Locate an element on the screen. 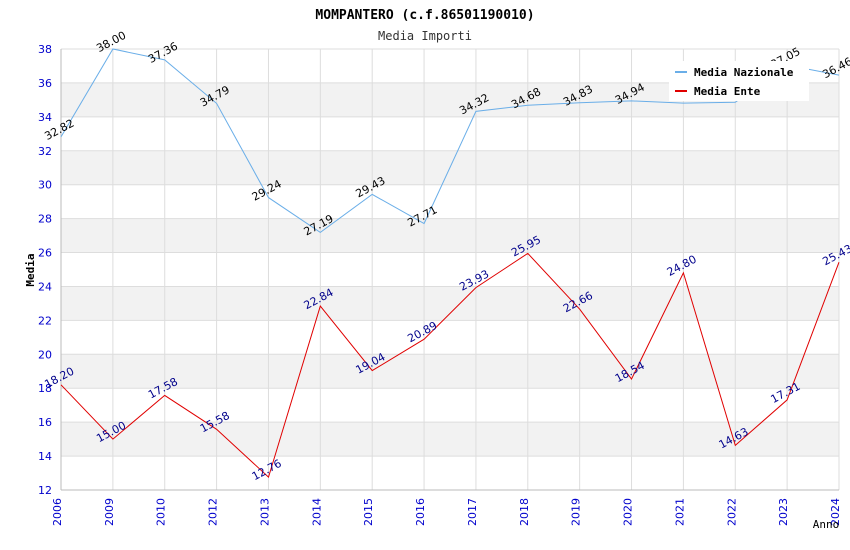 The height and width of the screenshot is (550, 850). chart-subtitle: Media Importi is located at coordinates (425, 36).